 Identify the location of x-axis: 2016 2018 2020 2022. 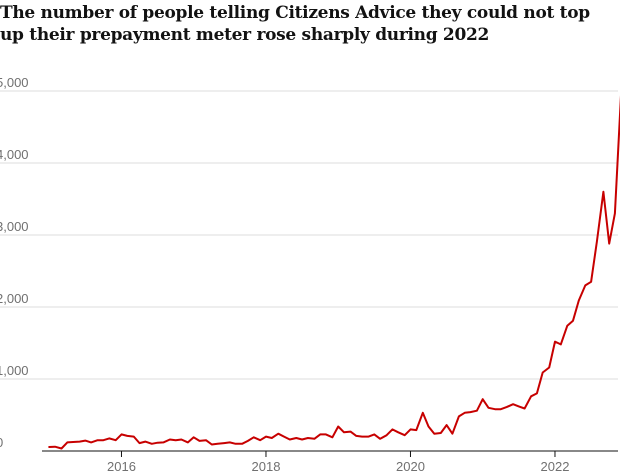
(338, 462).